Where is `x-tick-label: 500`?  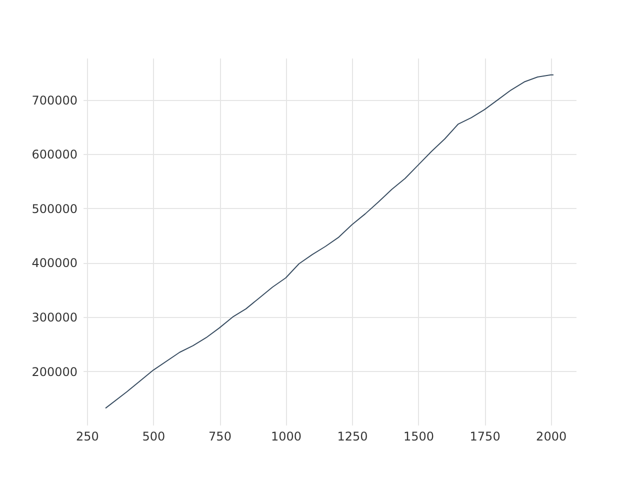 x-tick-label: 500 is located at coordinates (154, 437).